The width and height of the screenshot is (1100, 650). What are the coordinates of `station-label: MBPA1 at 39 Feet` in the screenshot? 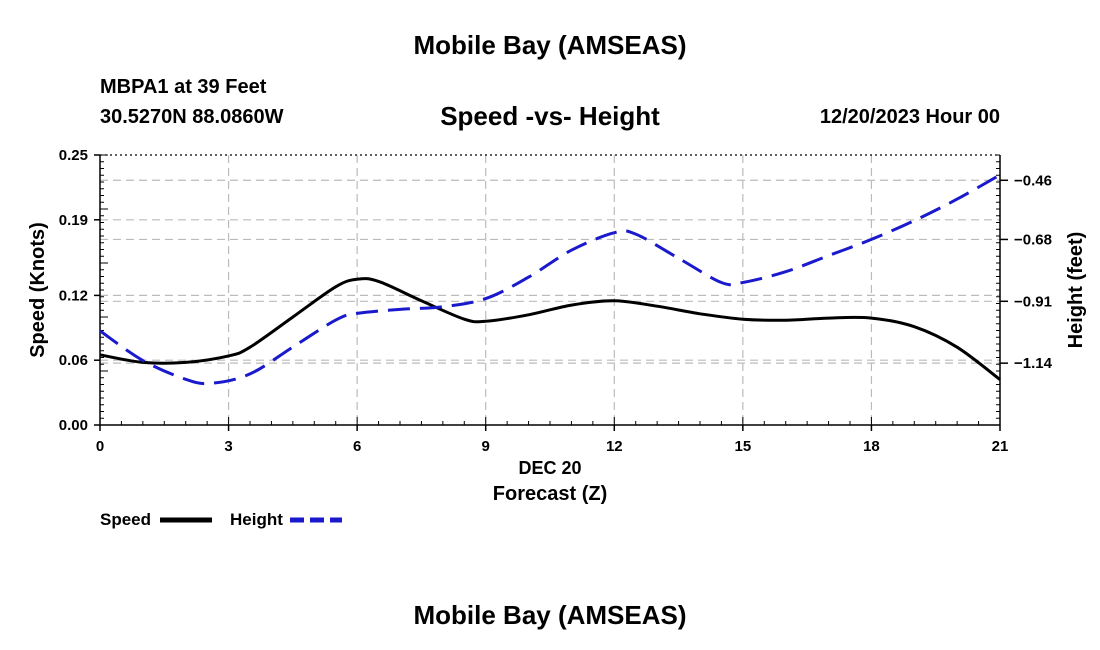 It's located at (183, 87).